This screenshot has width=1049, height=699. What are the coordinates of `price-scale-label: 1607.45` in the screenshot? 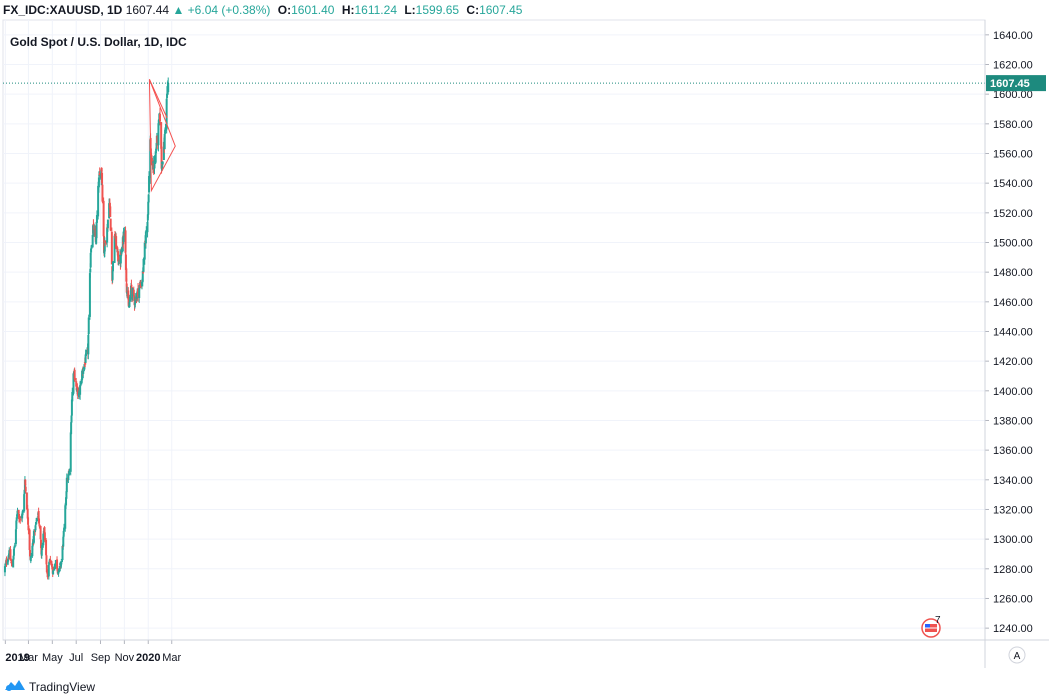 It's located at (1016, 83).